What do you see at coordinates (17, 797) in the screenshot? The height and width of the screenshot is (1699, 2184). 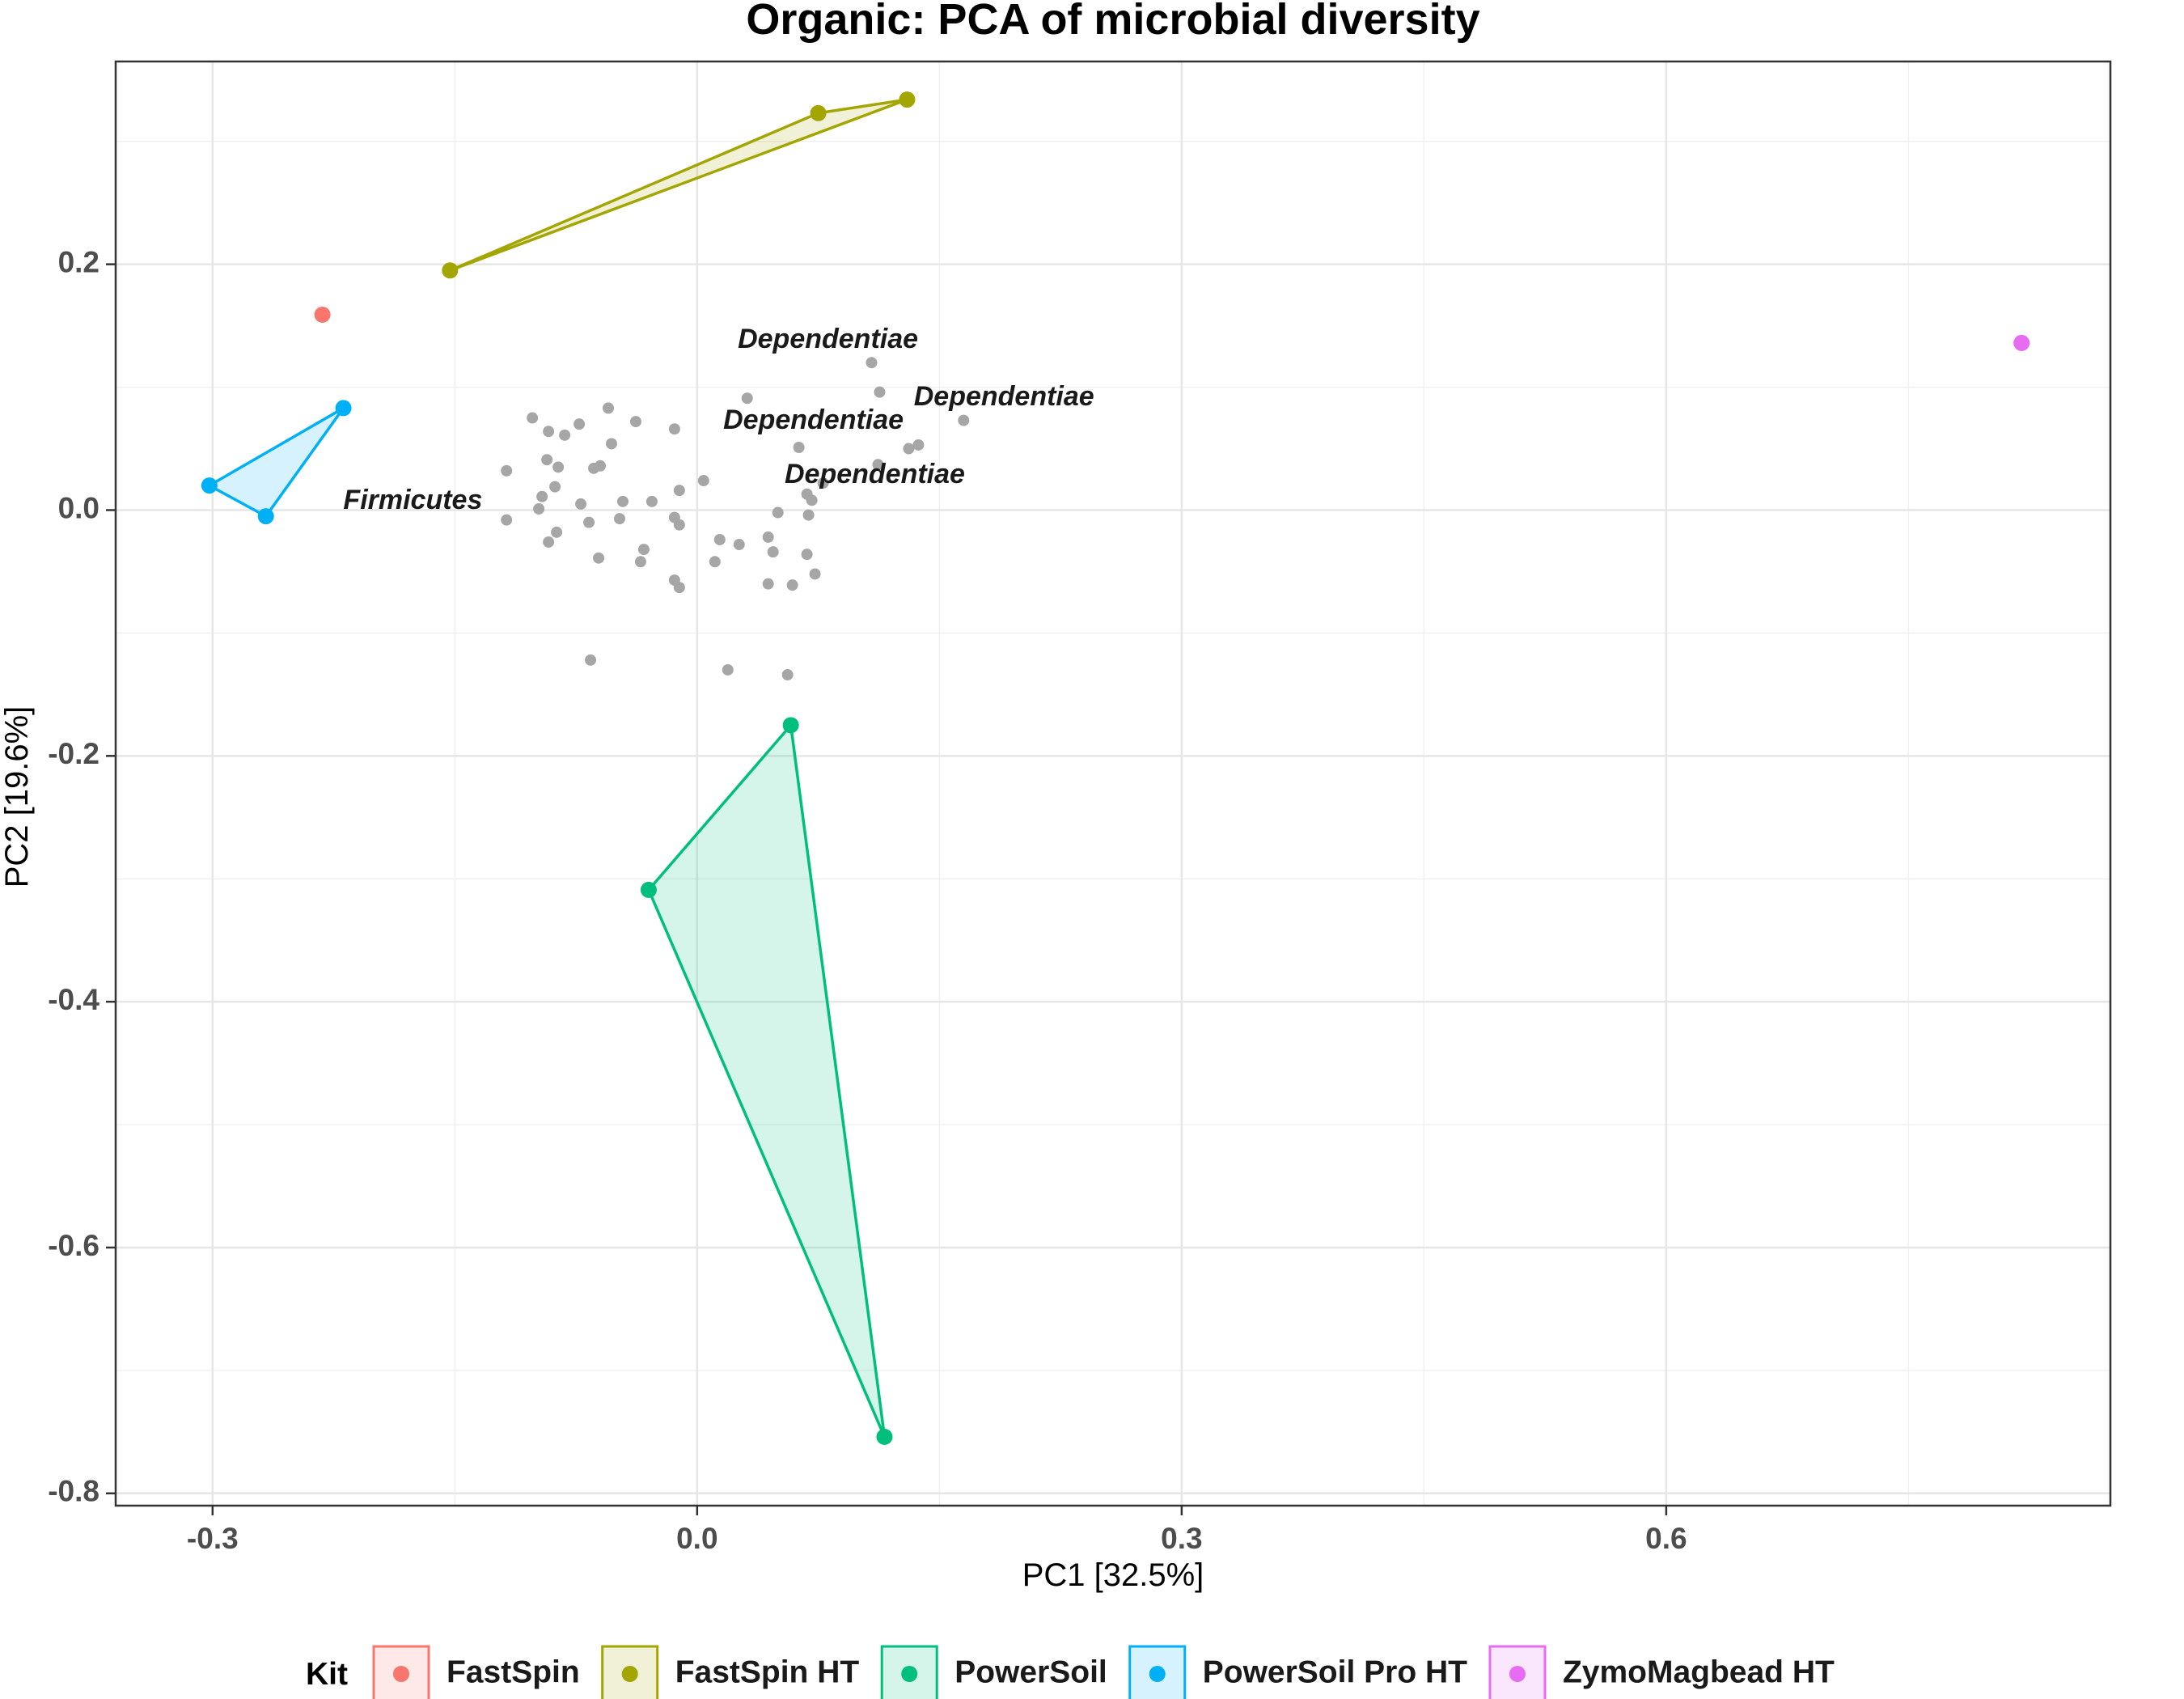 I see `y-axis-title: PC2 [19.6%]` at bounding box center [17, 797].